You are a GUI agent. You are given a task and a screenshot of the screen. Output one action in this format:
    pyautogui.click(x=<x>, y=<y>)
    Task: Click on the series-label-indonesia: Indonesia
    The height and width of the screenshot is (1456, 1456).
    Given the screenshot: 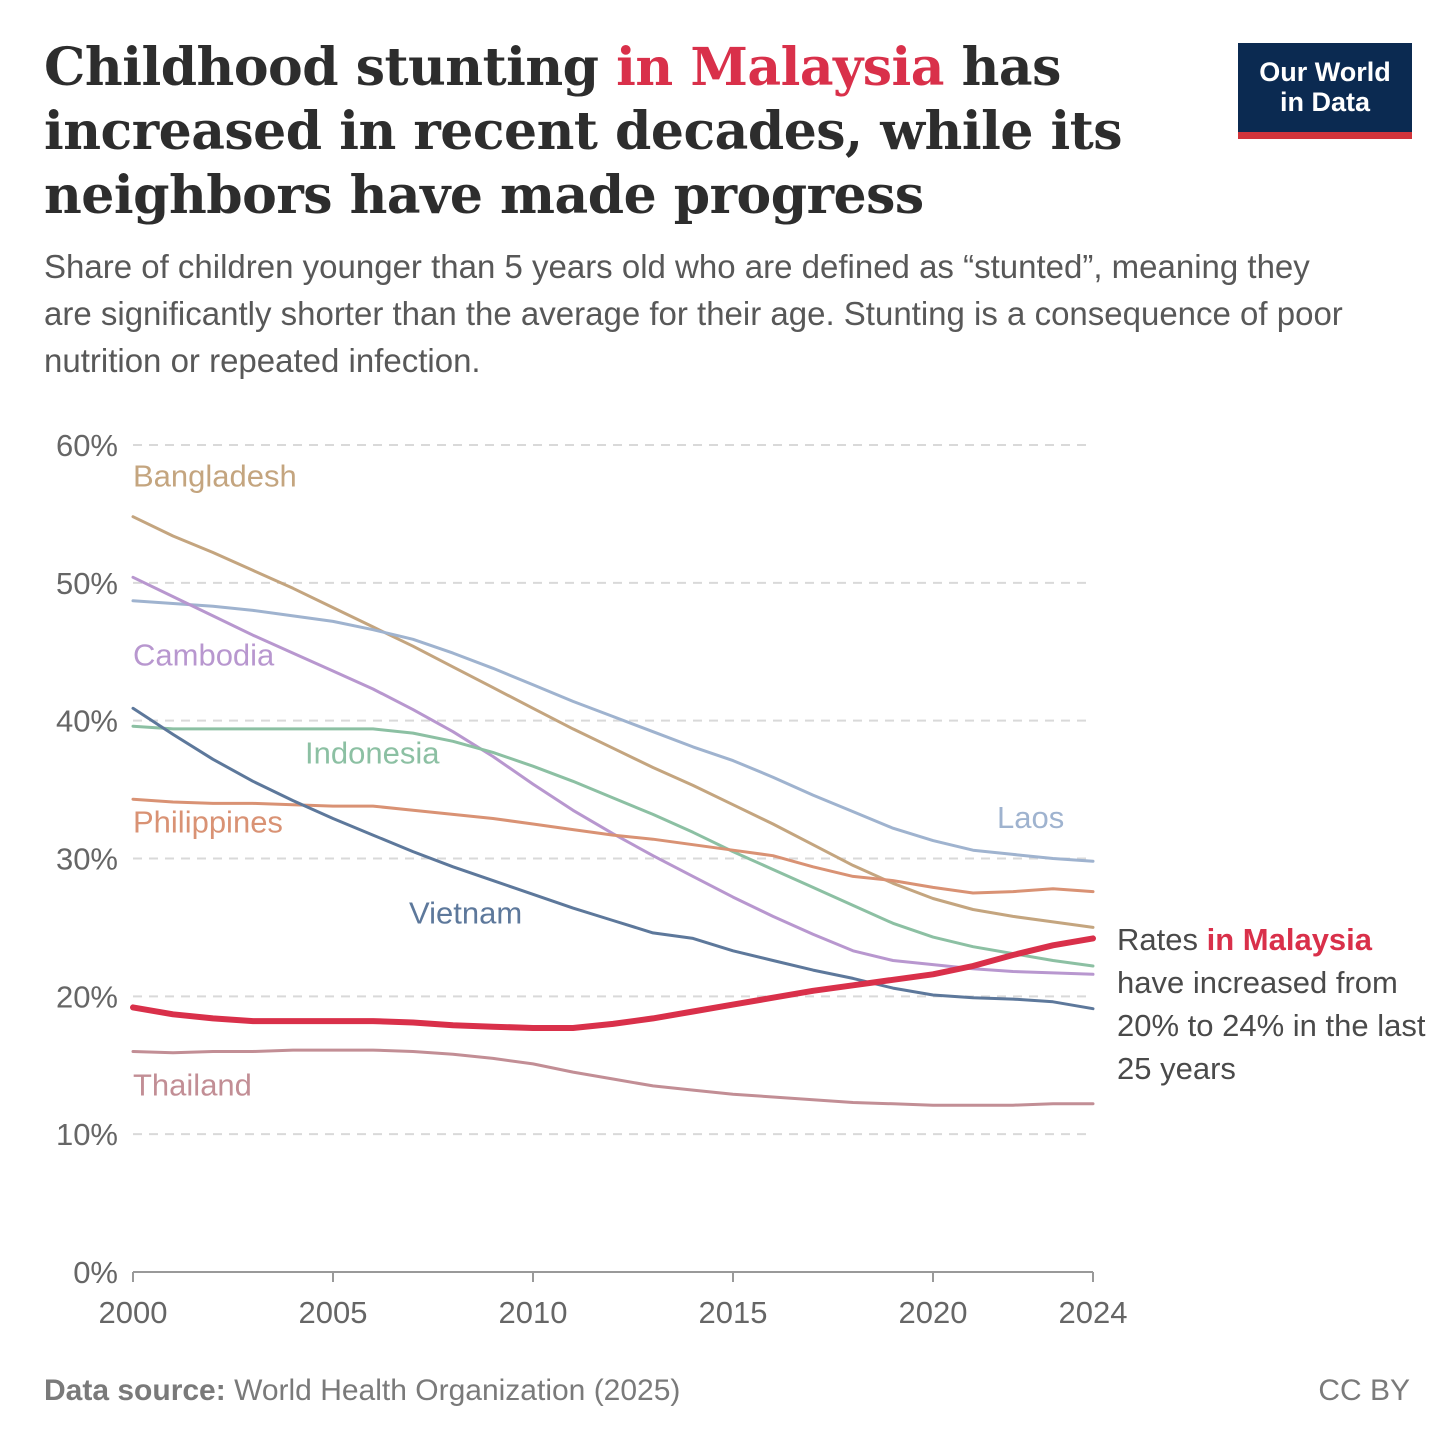 What is the action you would take?
    pyautogui.click(x=372, y=752)
    